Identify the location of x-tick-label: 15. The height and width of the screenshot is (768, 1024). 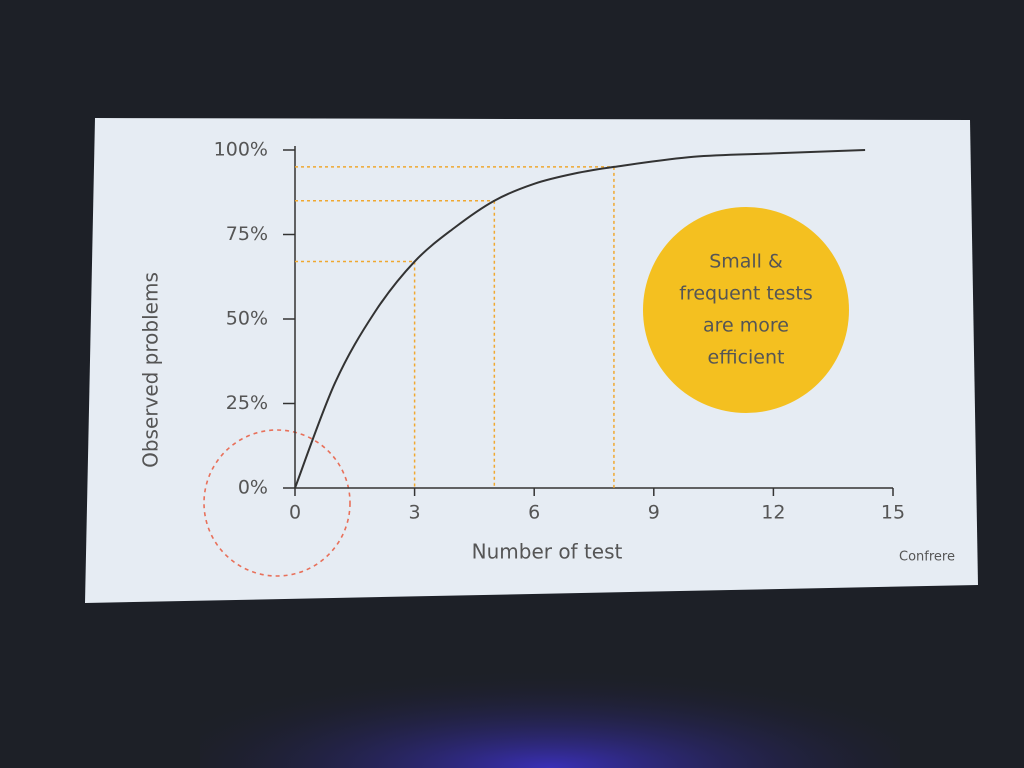
(893, 513).